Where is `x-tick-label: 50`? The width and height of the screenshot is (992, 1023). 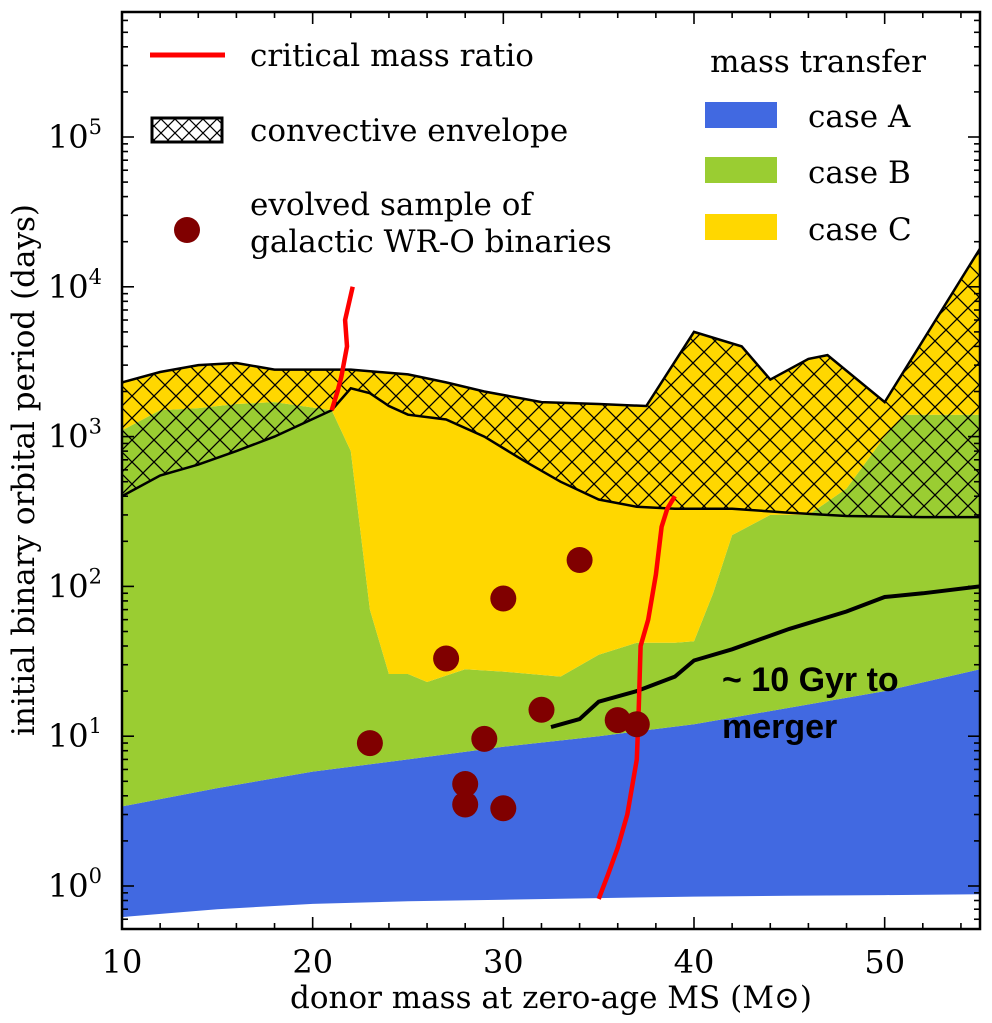 x-tick-label: 50 is located at coordinates (884, 962).